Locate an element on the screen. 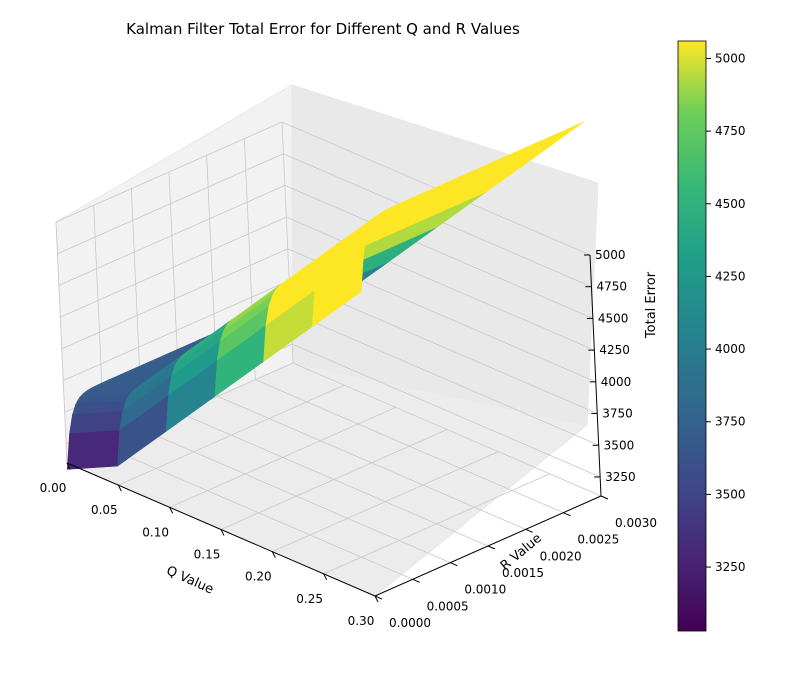 The height and width of the screenshot is (687, 812). y-tick-label: 0.0030 is located at coordinates (636, 523).